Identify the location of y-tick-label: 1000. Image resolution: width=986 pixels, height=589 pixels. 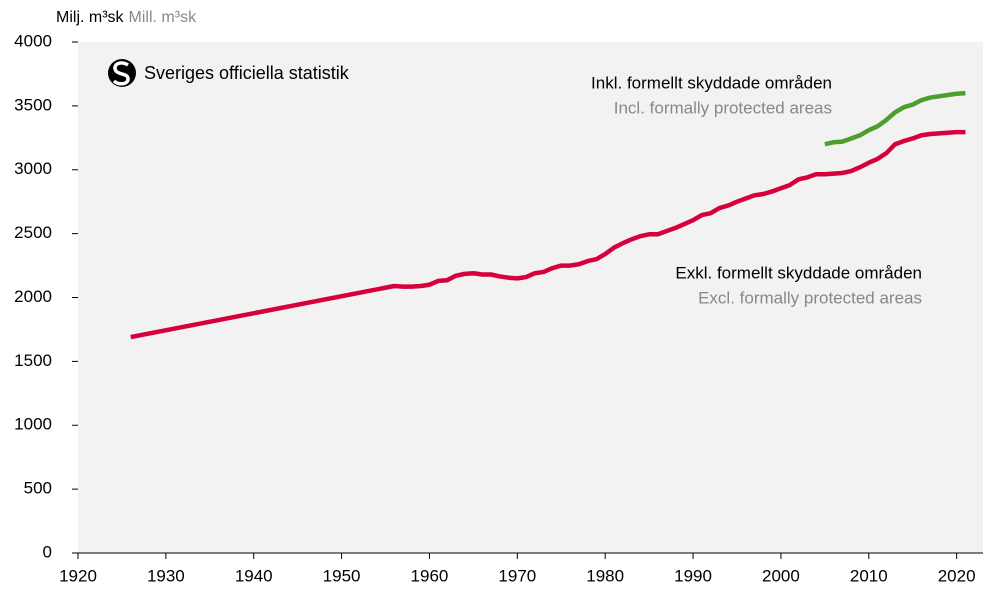
(33, 424).